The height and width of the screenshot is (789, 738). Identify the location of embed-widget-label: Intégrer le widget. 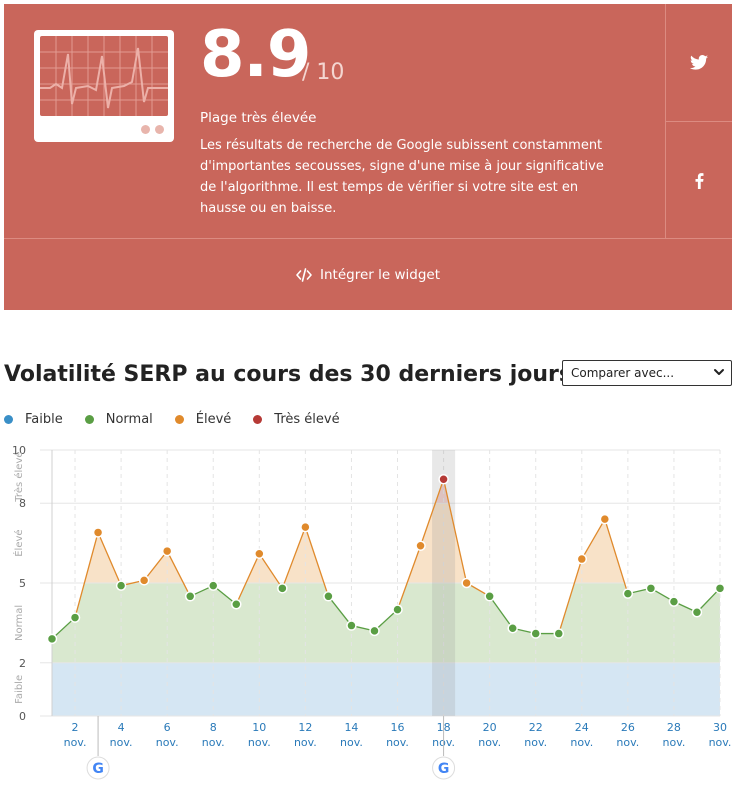
(380, 274).